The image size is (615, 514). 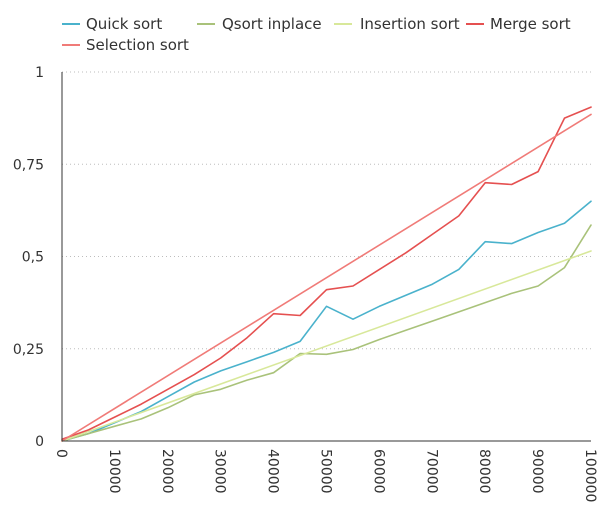 What do you see at coordinates (410, 24) in the screenshot?
I see `legend-label-insertion-sort: Insertion sort` at bounding box center [410, 24].